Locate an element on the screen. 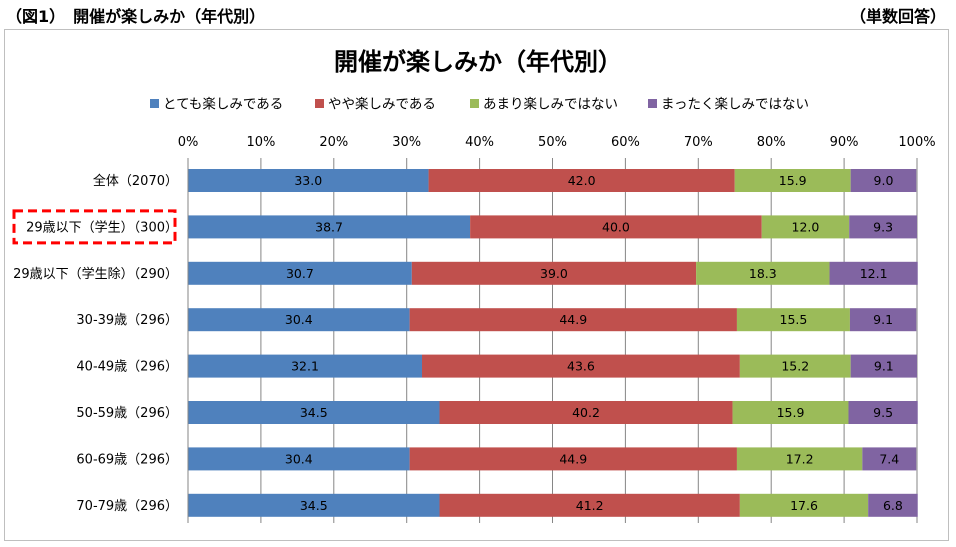  data-label: 40.2 is located at coordinates (586, 412).